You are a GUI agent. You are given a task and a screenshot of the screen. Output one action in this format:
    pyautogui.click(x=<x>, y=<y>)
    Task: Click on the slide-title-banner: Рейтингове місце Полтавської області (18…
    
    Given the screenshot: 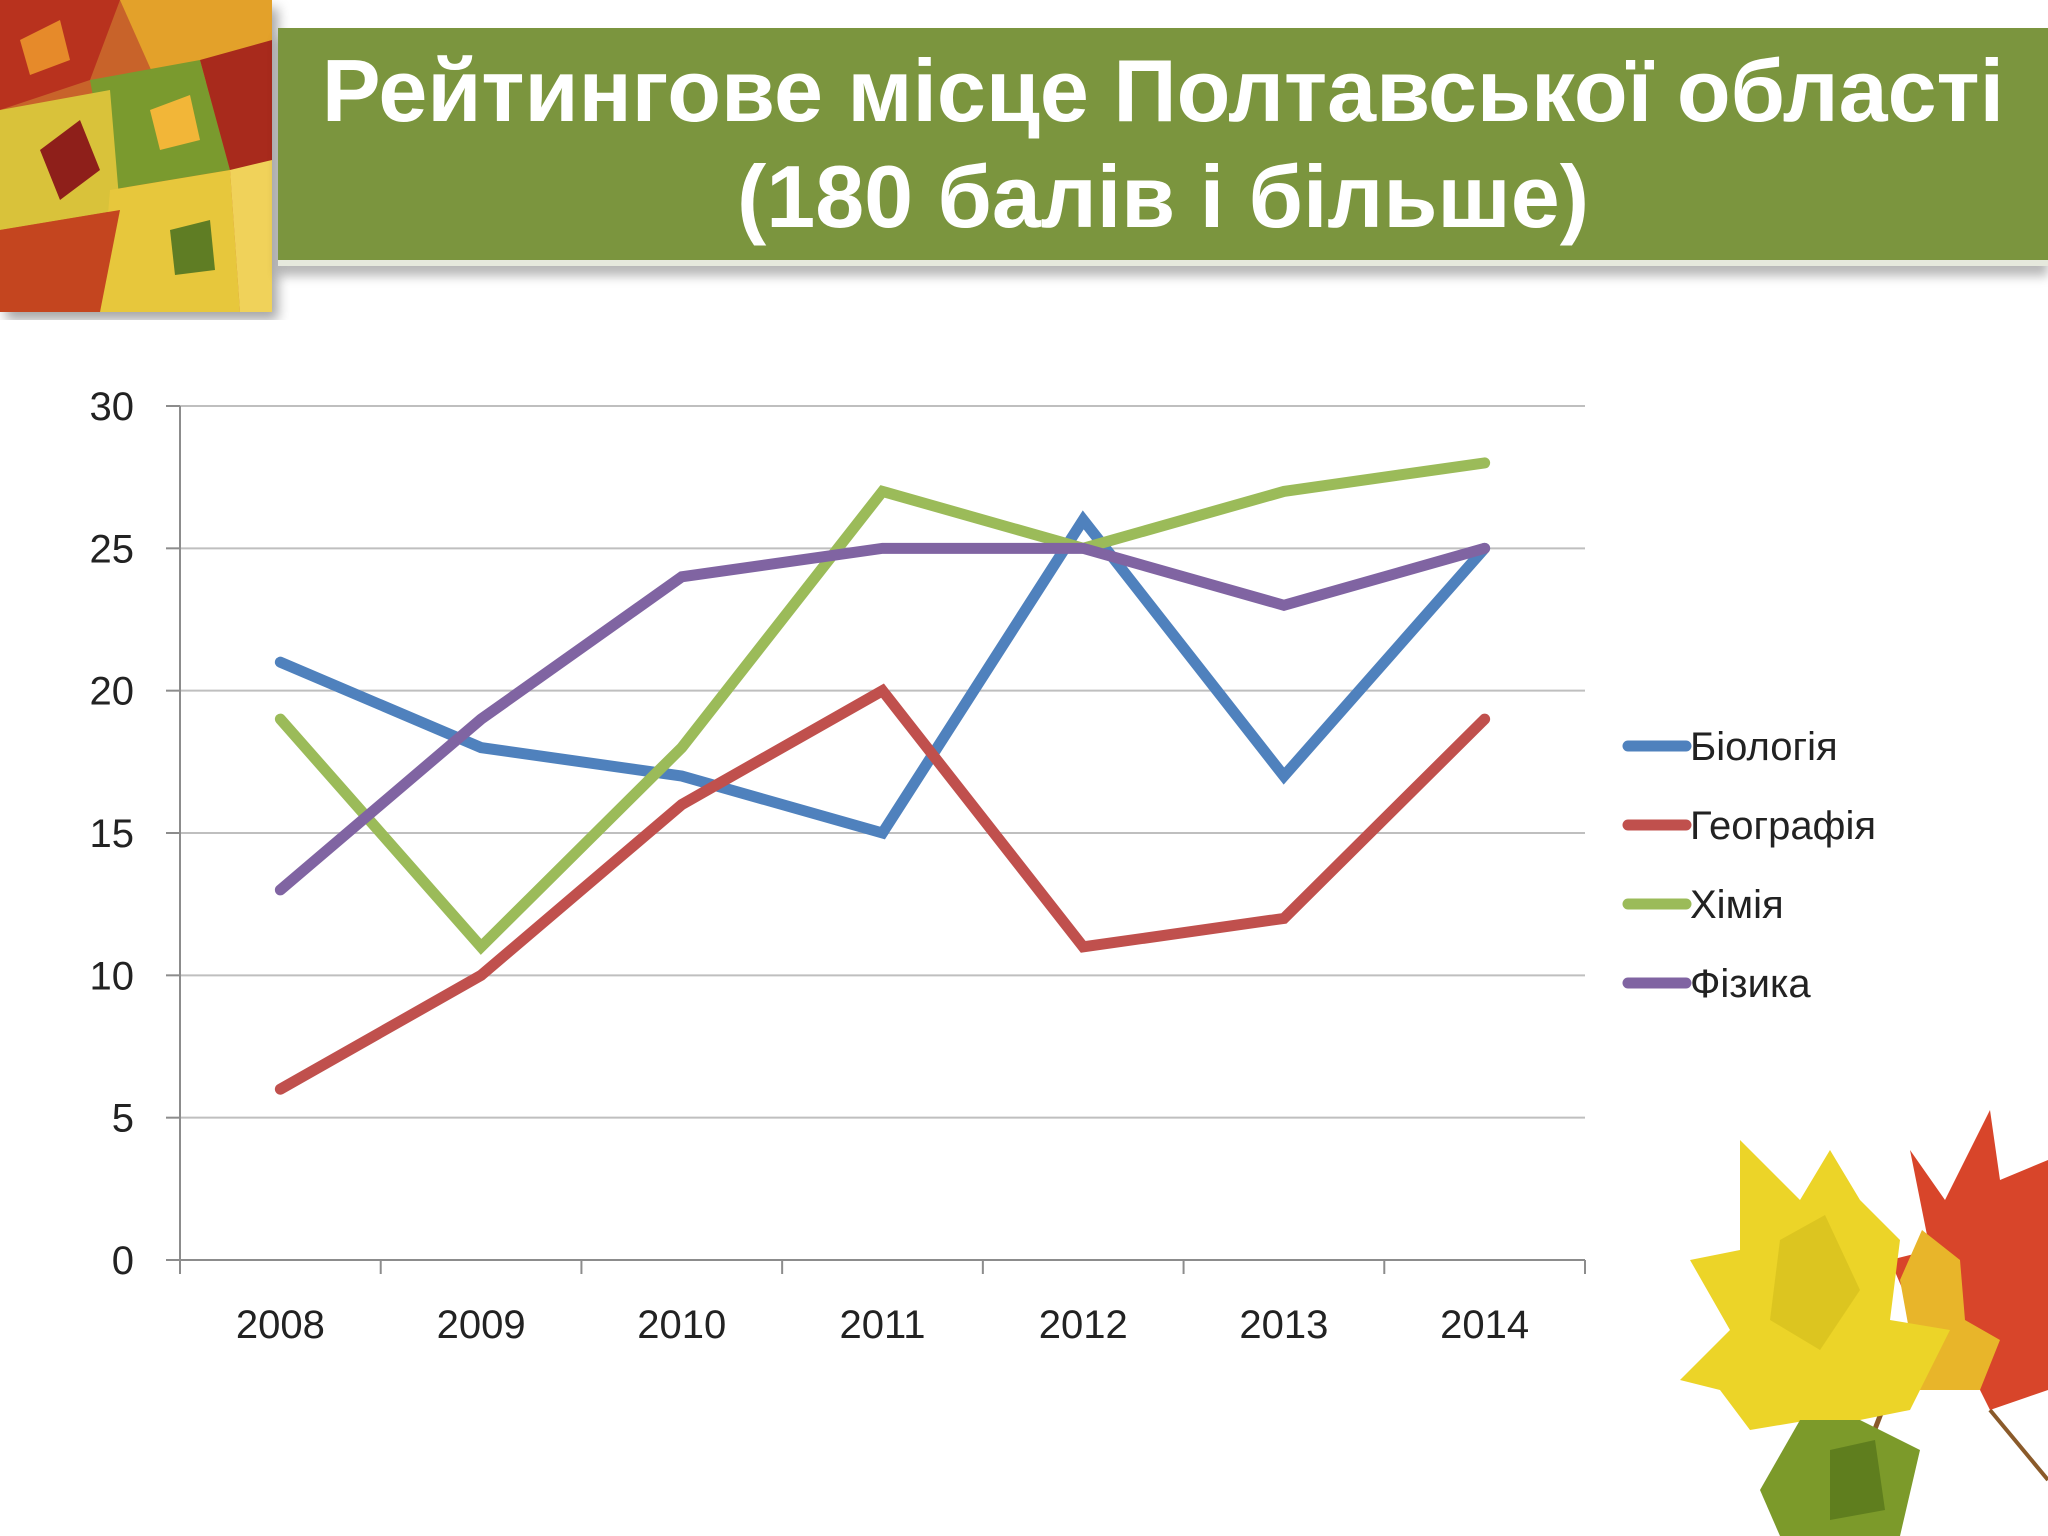 What is the action you would take?
    pyautogui.click(x=1163, y=147)
    